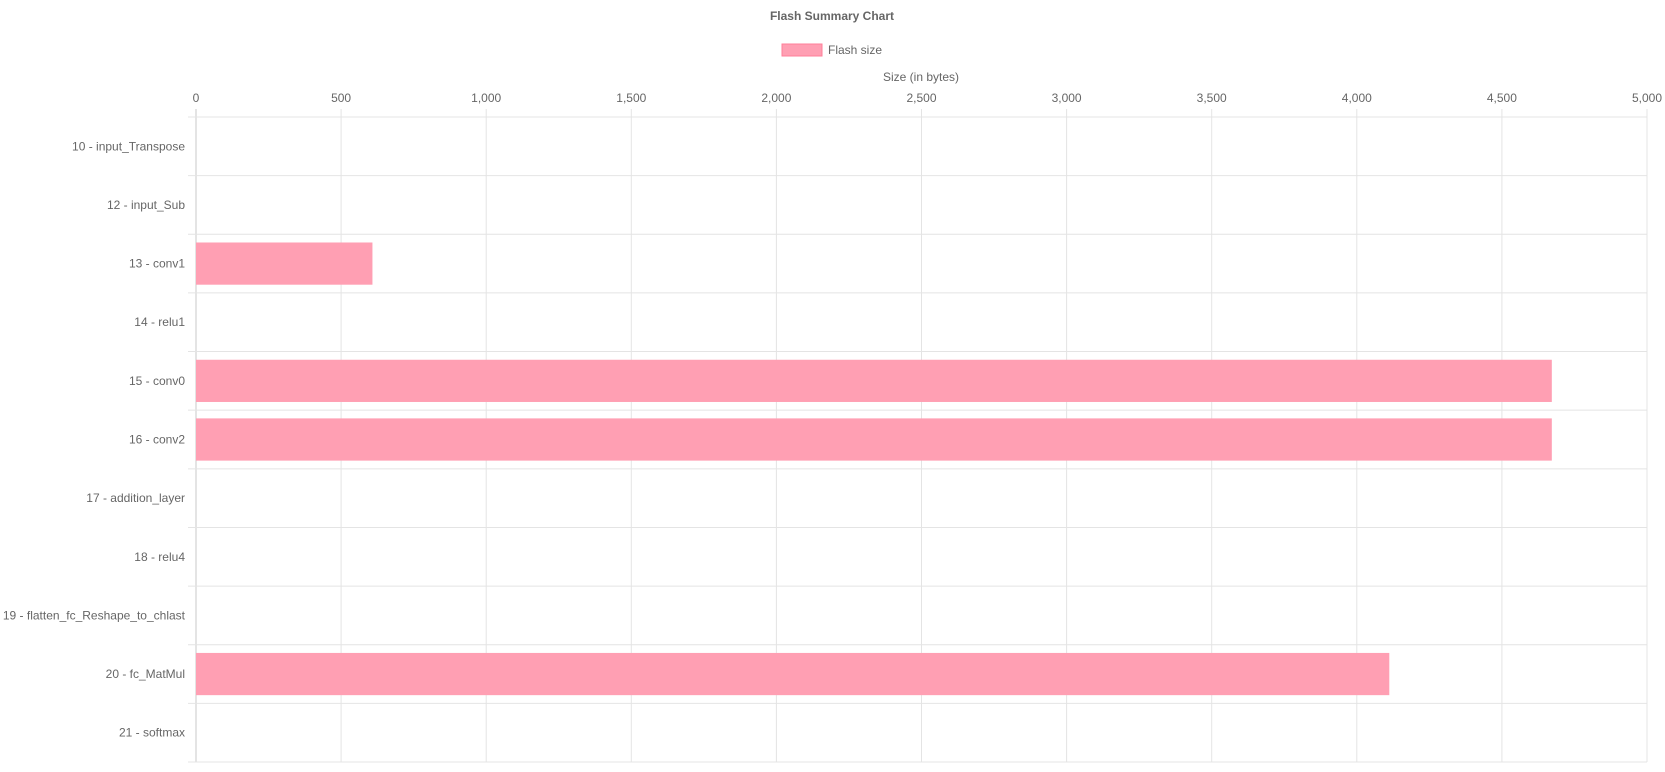  What do you see at coordinates (157, 440) in the screenshot?
I see `category-label: 16 - conv2` at bounding box center [157, 440].